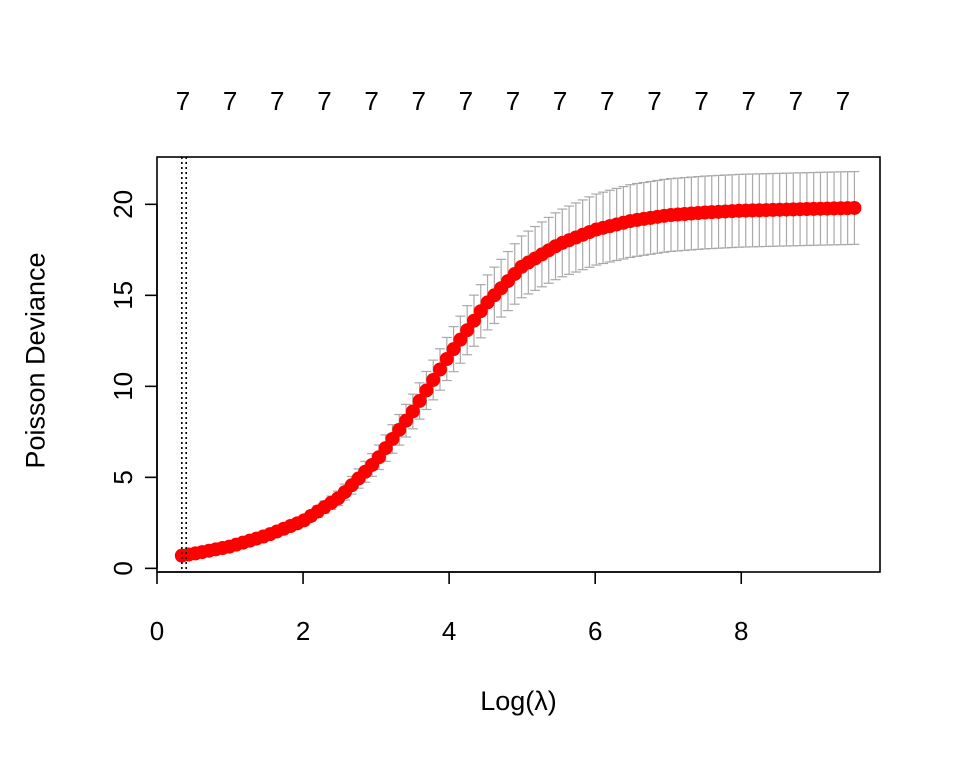  What do you see at coordinates (123, 568) in the screenshot?
I see `y-tick-label: 0` at bounding box center [123, 568].